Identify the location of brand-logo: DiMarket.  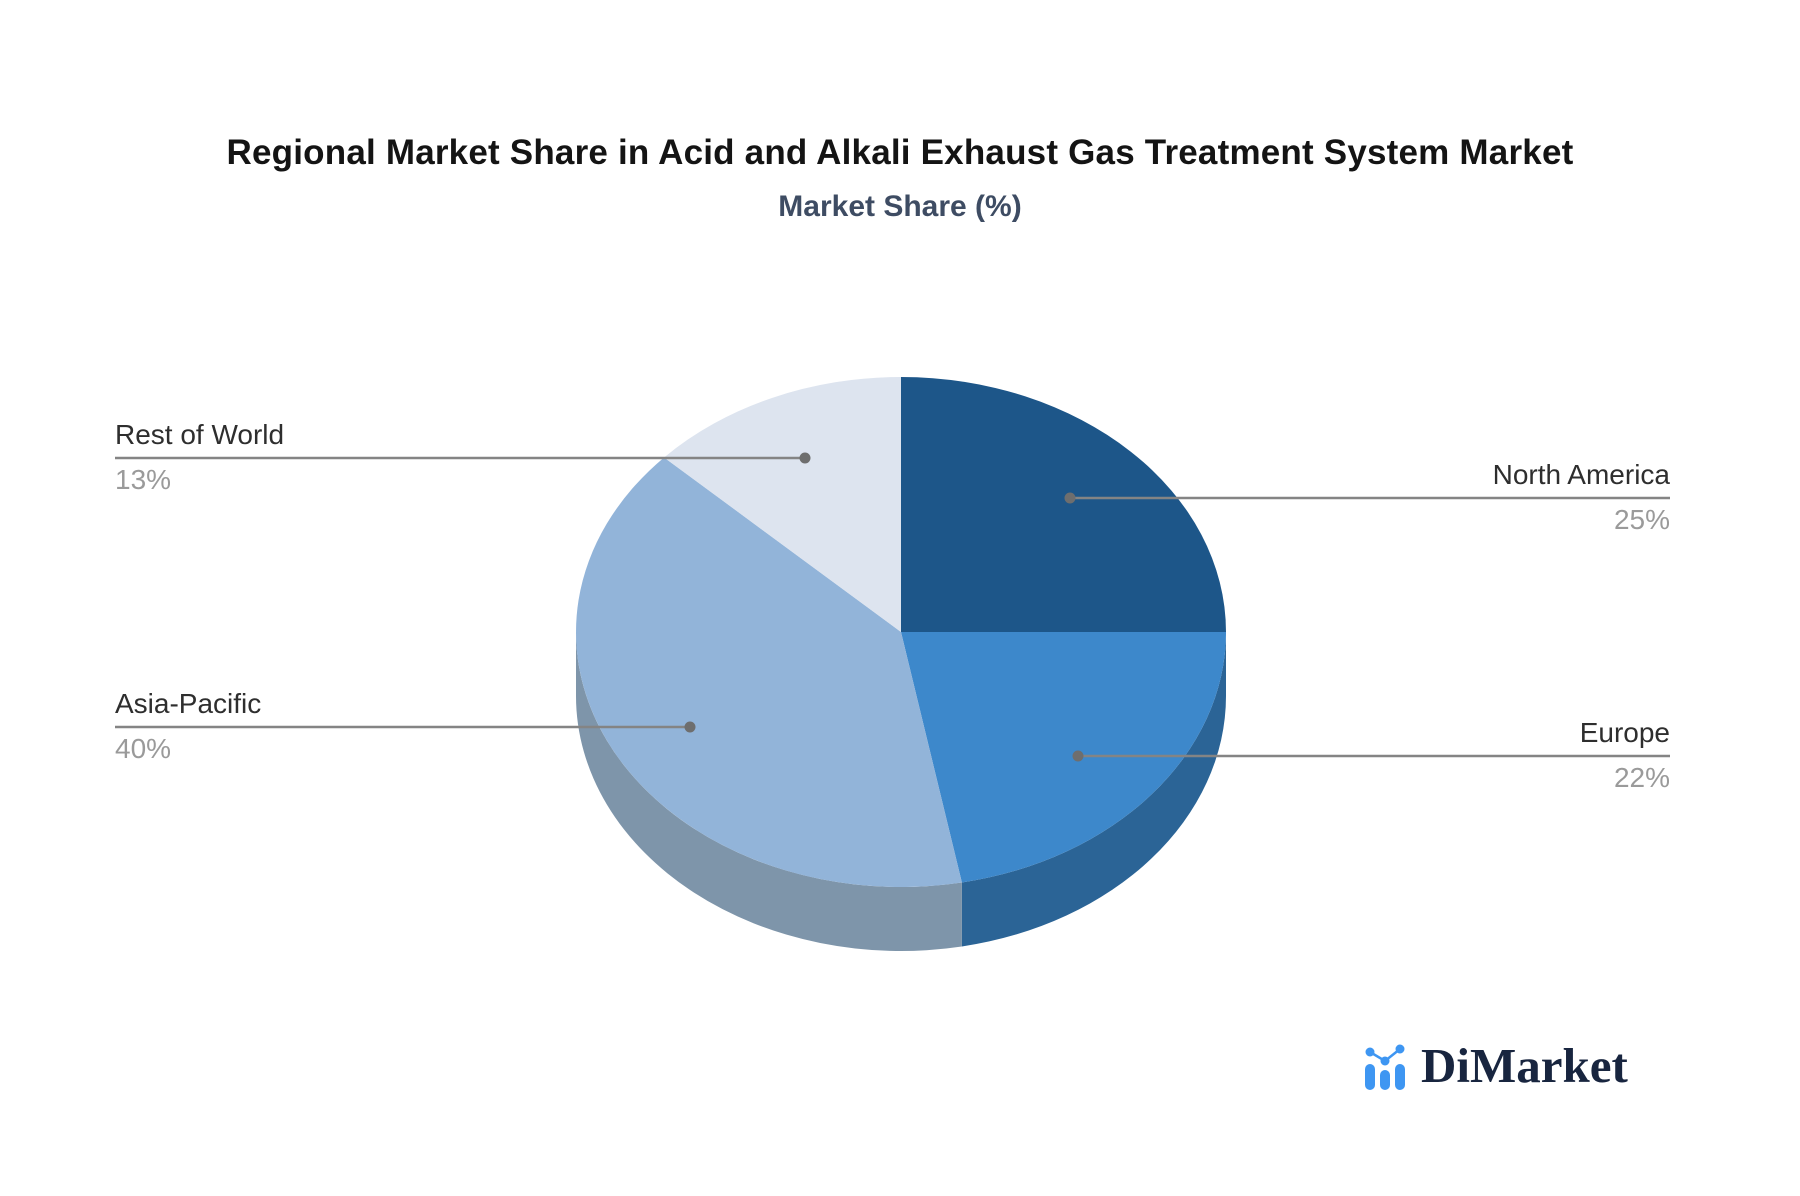
(1495, 1064).